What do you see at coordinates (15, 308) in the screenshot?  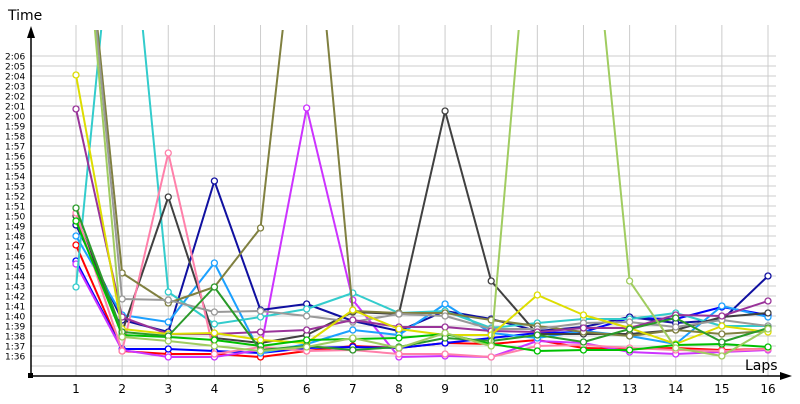 I see `y-tick-label: 1:41` at bounding box center [15, 308].